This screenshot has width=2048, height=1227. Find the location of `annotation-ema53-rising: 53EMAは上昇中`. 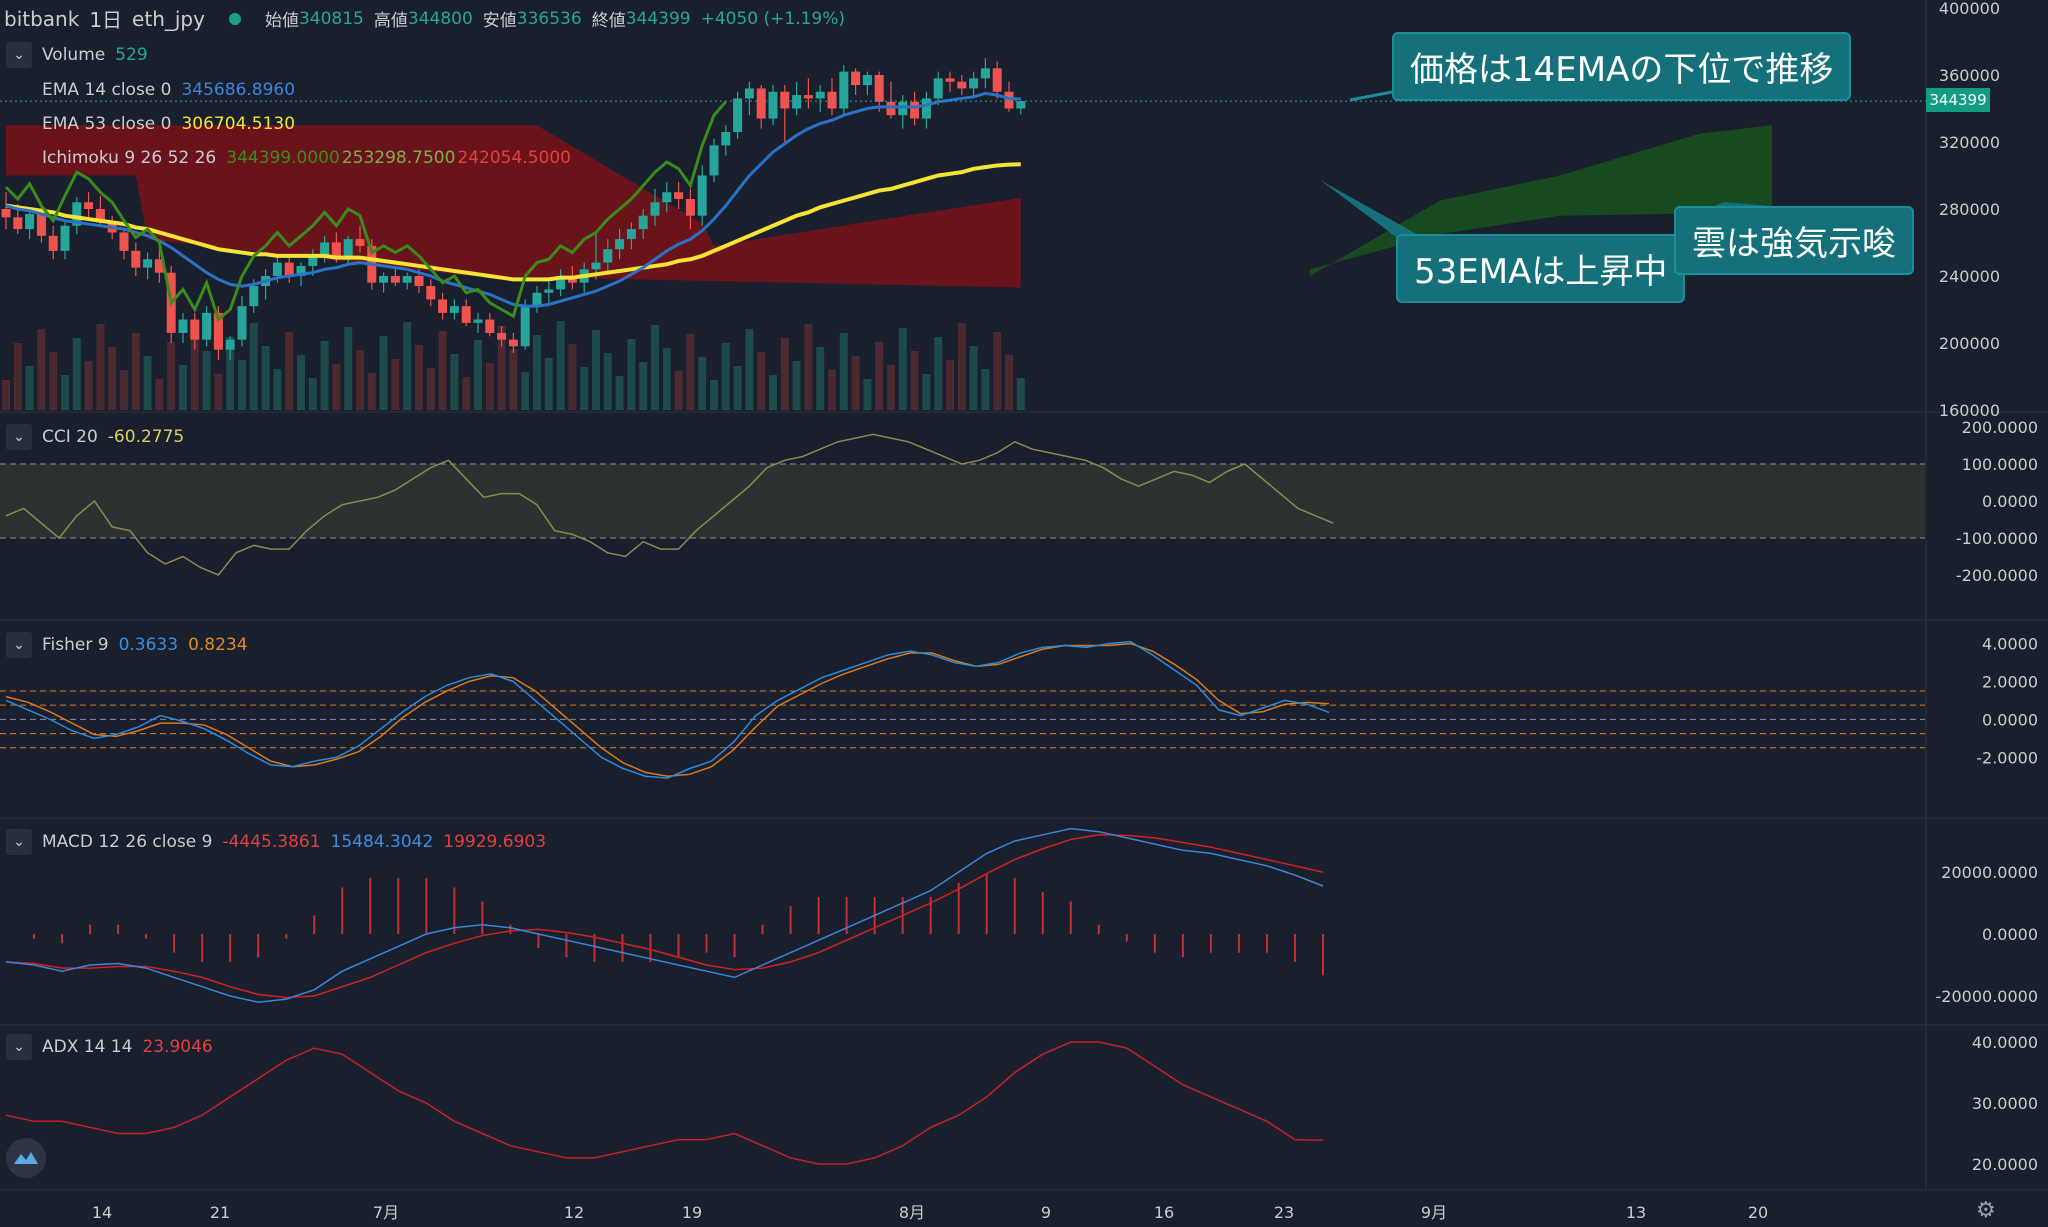

annotation-ema53-rising: 53EMAは上昇中 is located at coordinates (1541, 268).